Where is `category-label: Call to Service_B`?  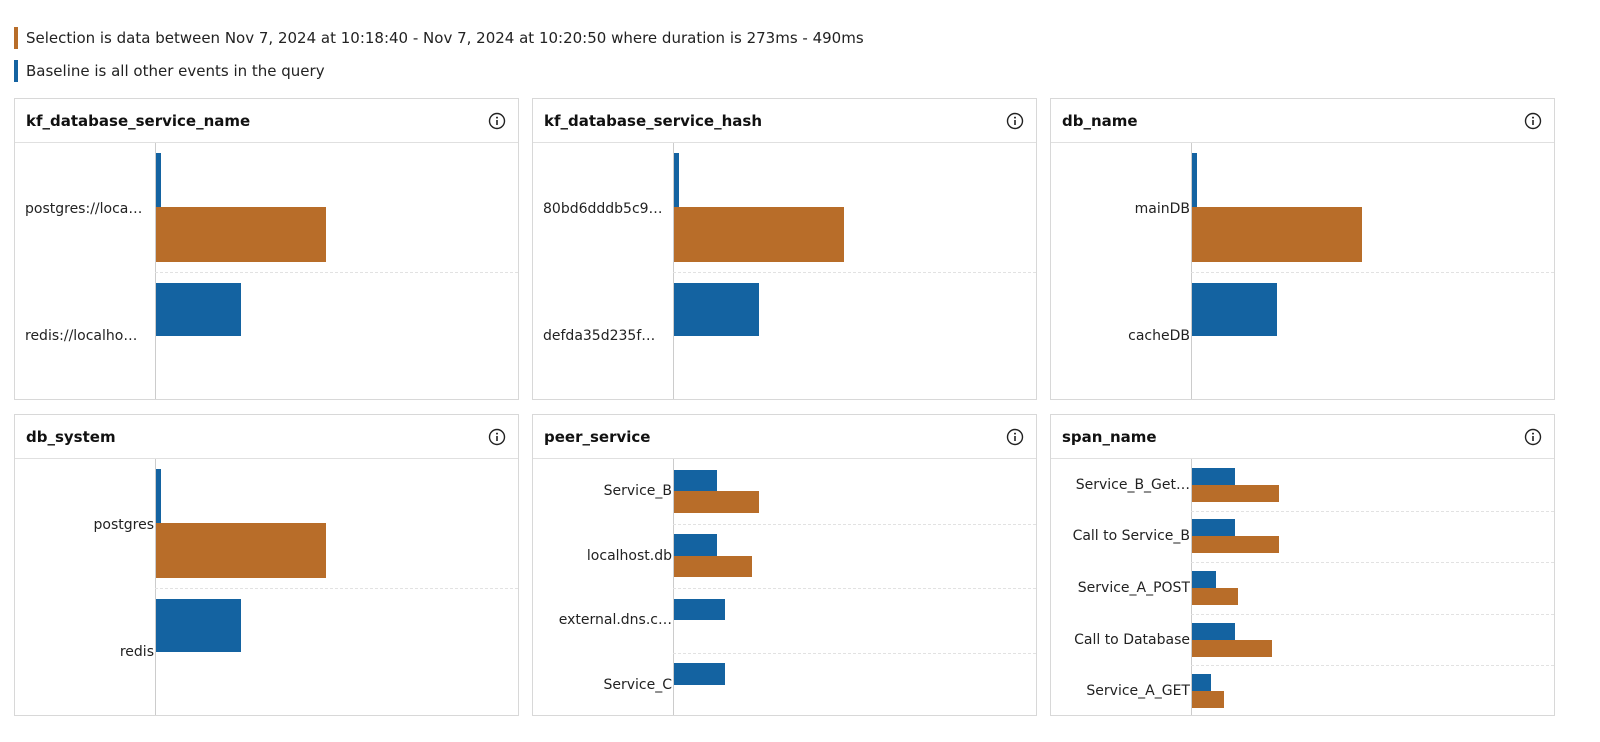 category-label: Call to Service_B is located at coordinates (1131, 536).